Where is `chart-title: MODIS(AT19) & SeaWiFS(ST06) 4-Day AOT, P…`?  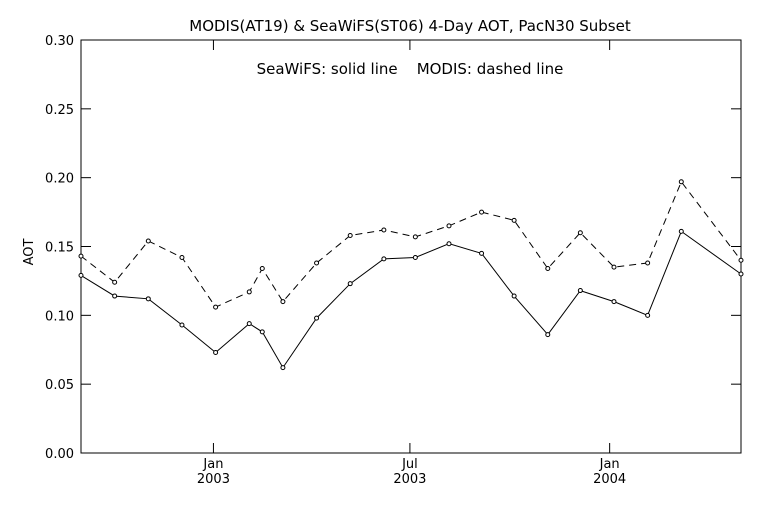
chart-title: MODIS(AT19) & SeaWiFS(ST06) 4-Day AOT, P… is located at coordinates (410, 26).